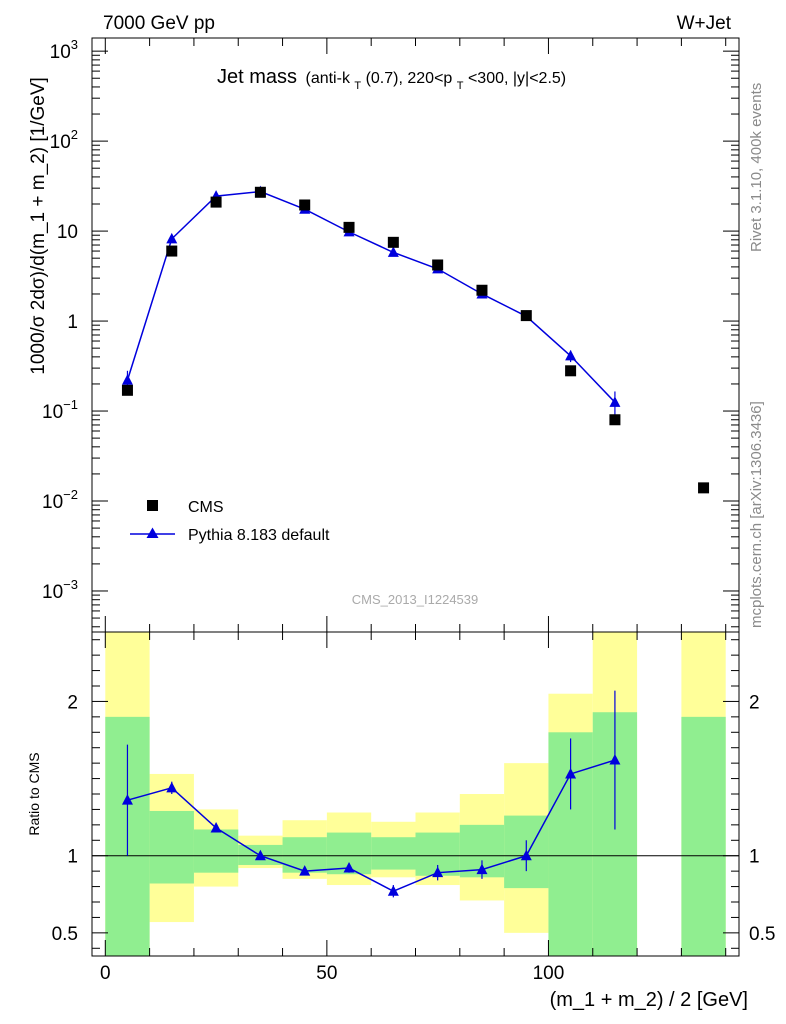 This screenshot has width=786, height=1024. I want to click on main-y-tick-base-6: 10, so click(52, 592).